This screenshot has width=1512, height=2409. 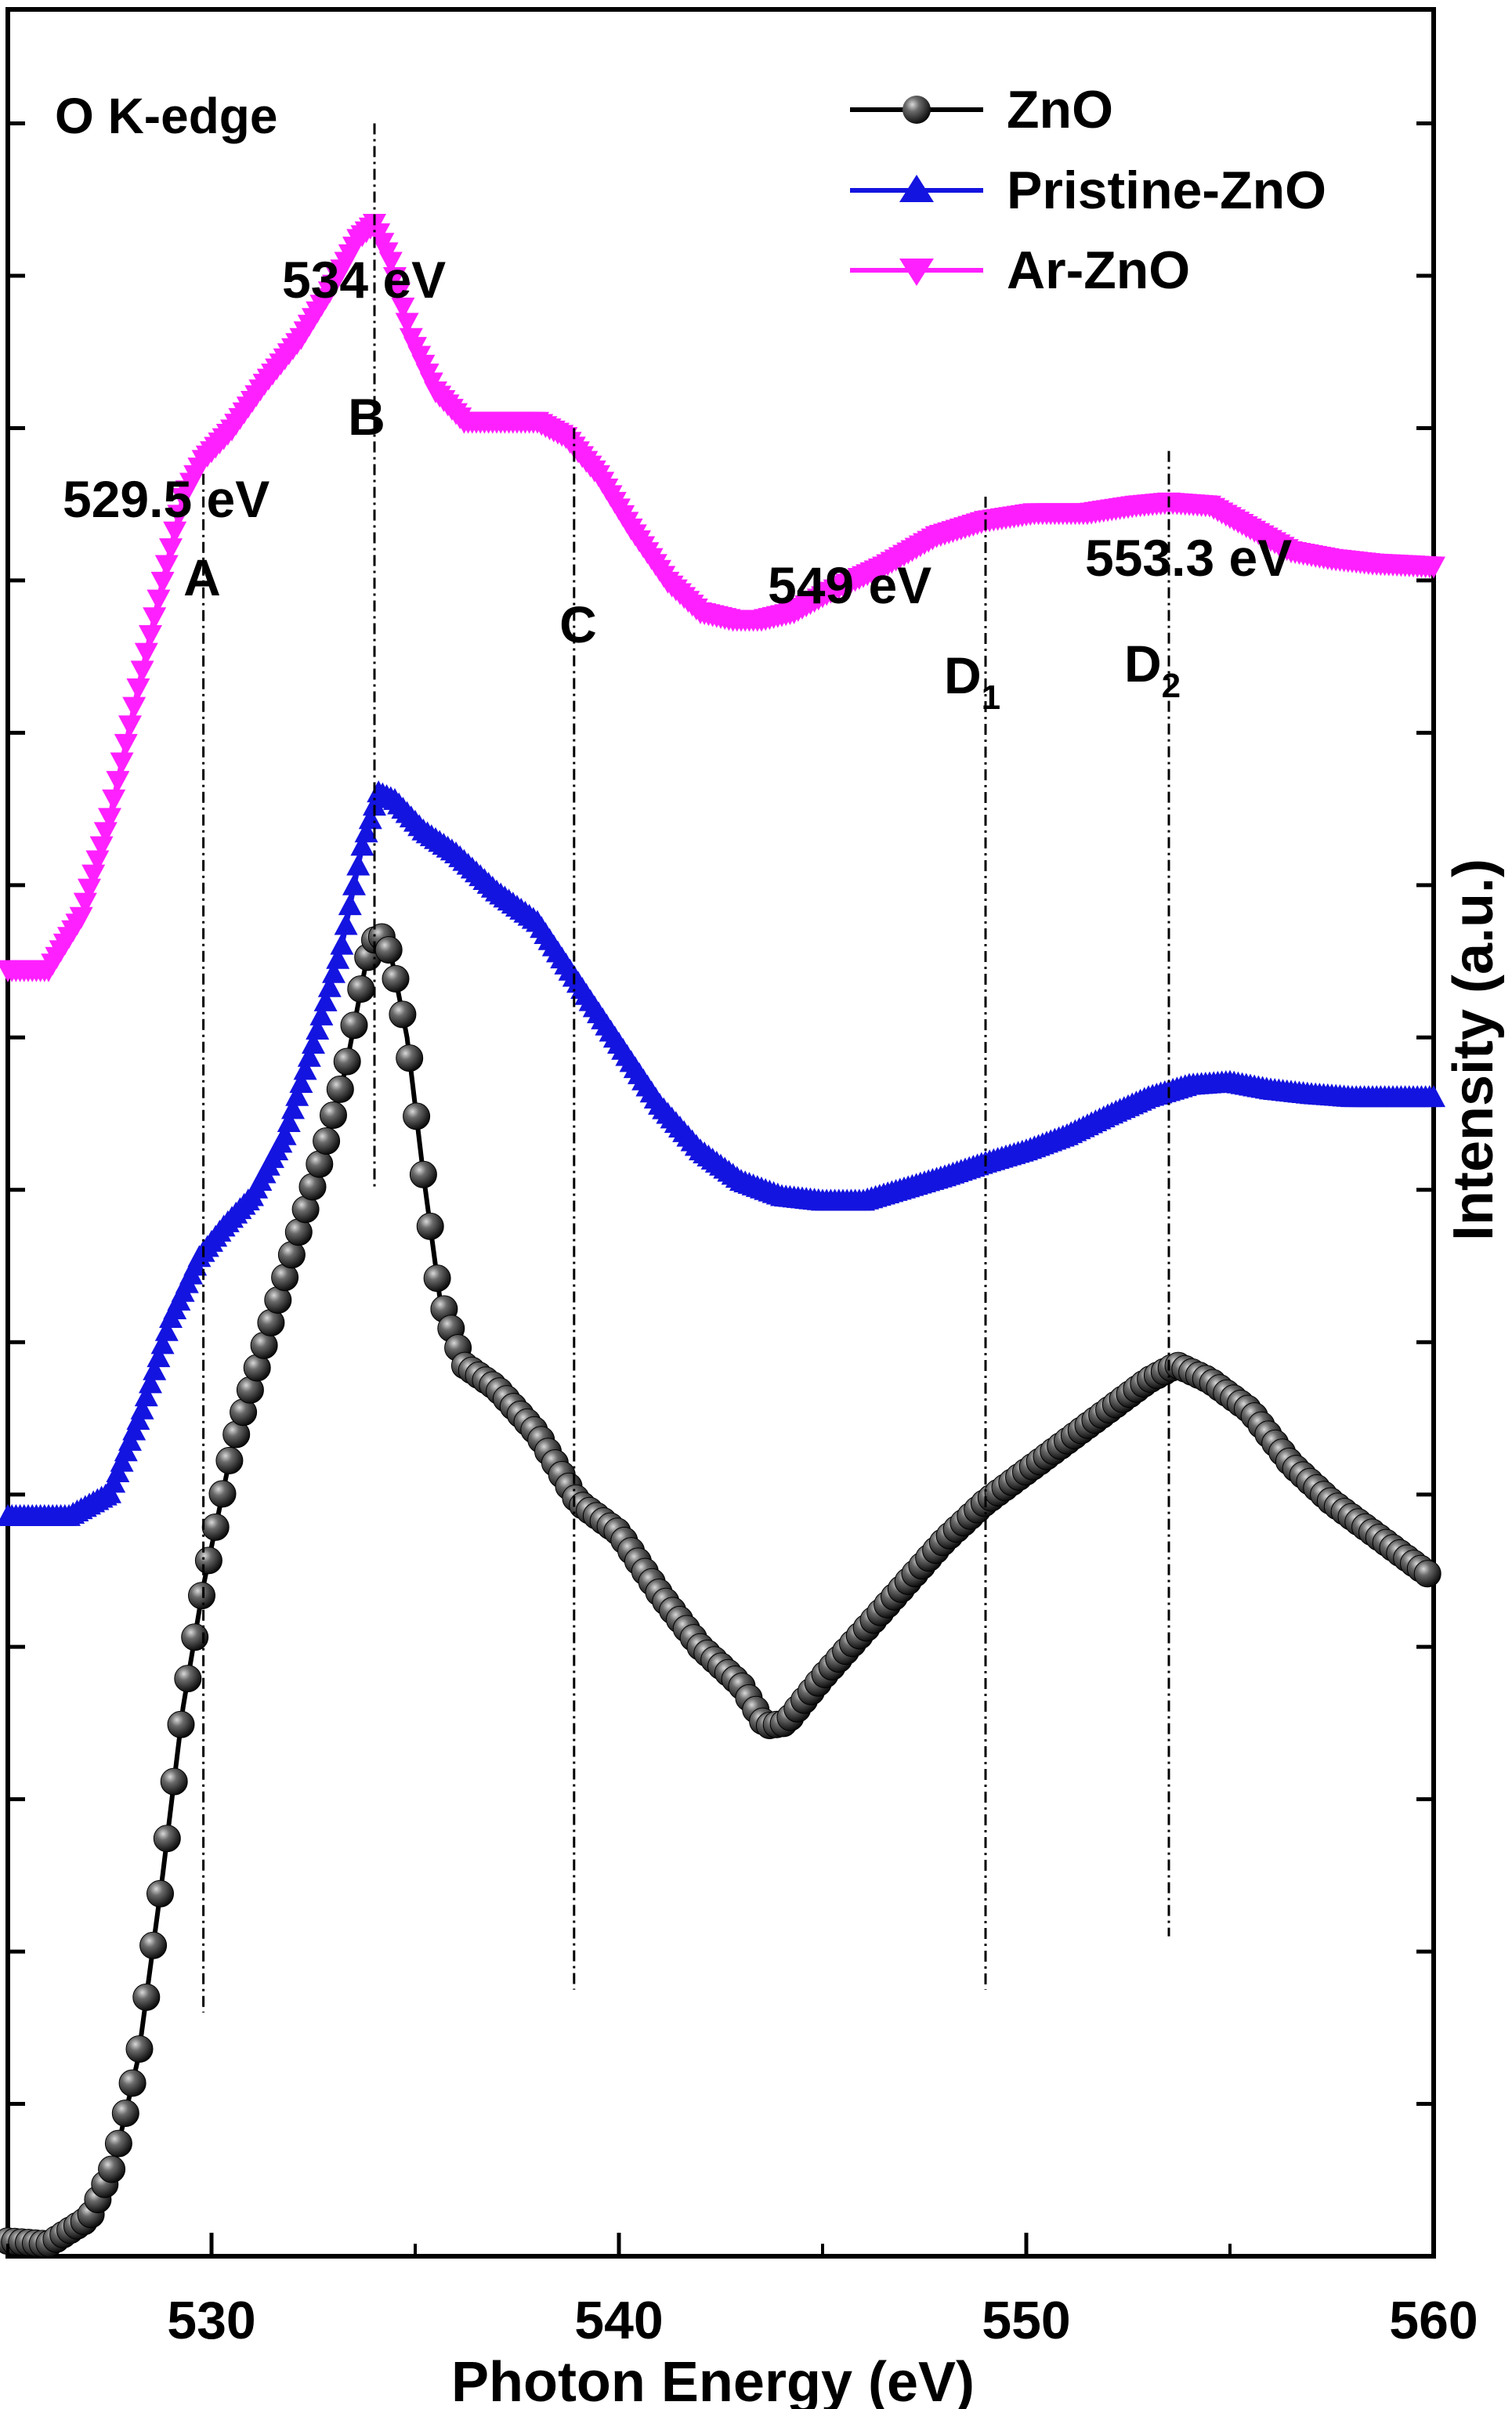 What do you see at coordinates (1060, 110) in the screenshot?
I see `legend-label-zno: ZnO` at bounding box center [1060, 110].